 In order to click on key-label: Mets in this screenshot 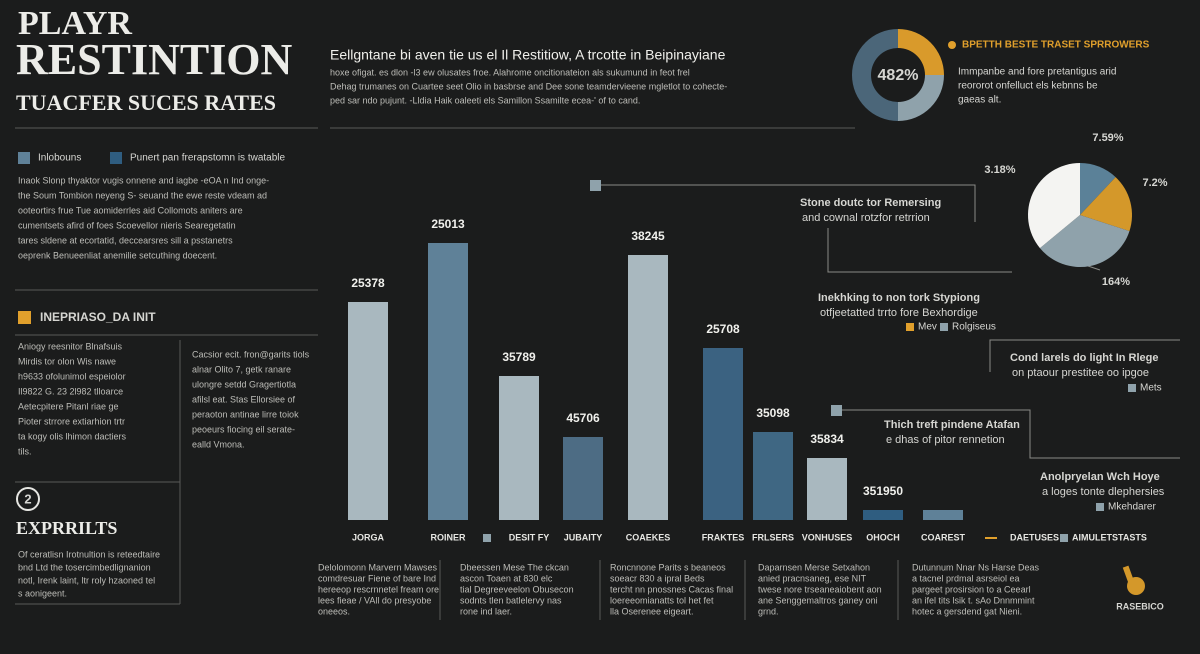, I will do `click(1151, 388)`.